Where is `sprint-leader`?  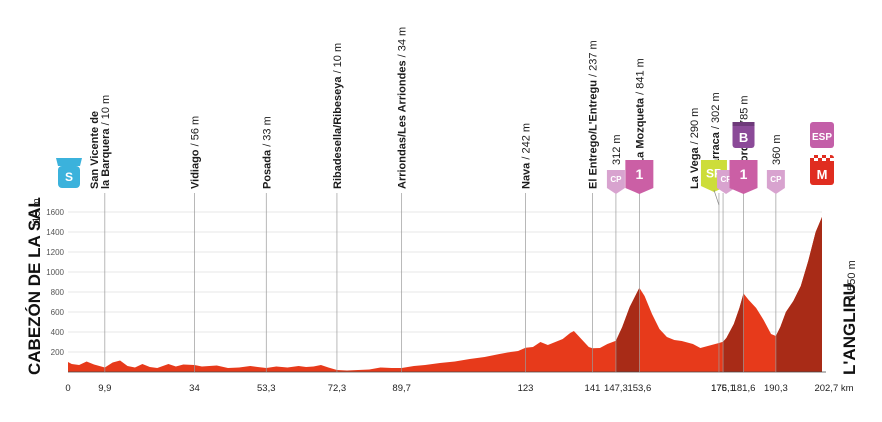
sprint-leader is located at coordinates (716, 197).